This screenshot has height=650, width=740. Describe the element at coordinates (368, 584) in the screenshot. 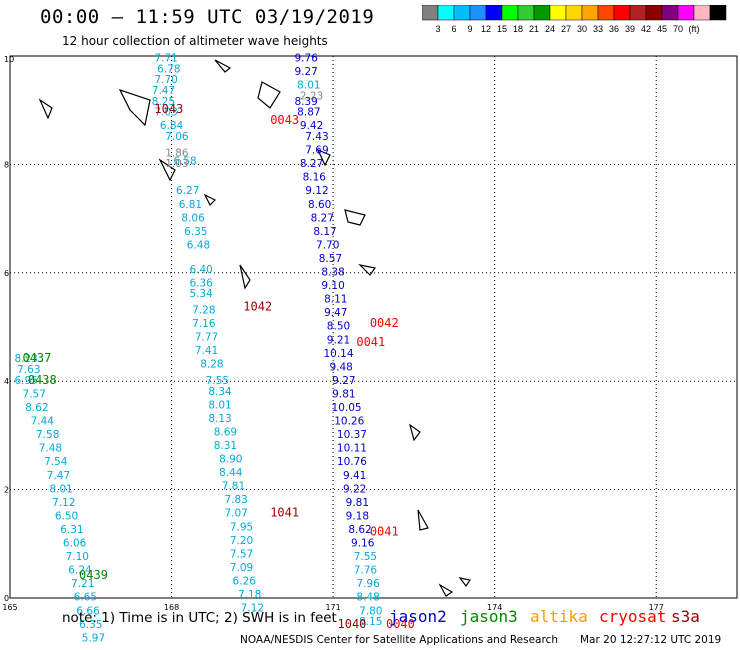

I see `wave-height-point: 7.96` at that location.